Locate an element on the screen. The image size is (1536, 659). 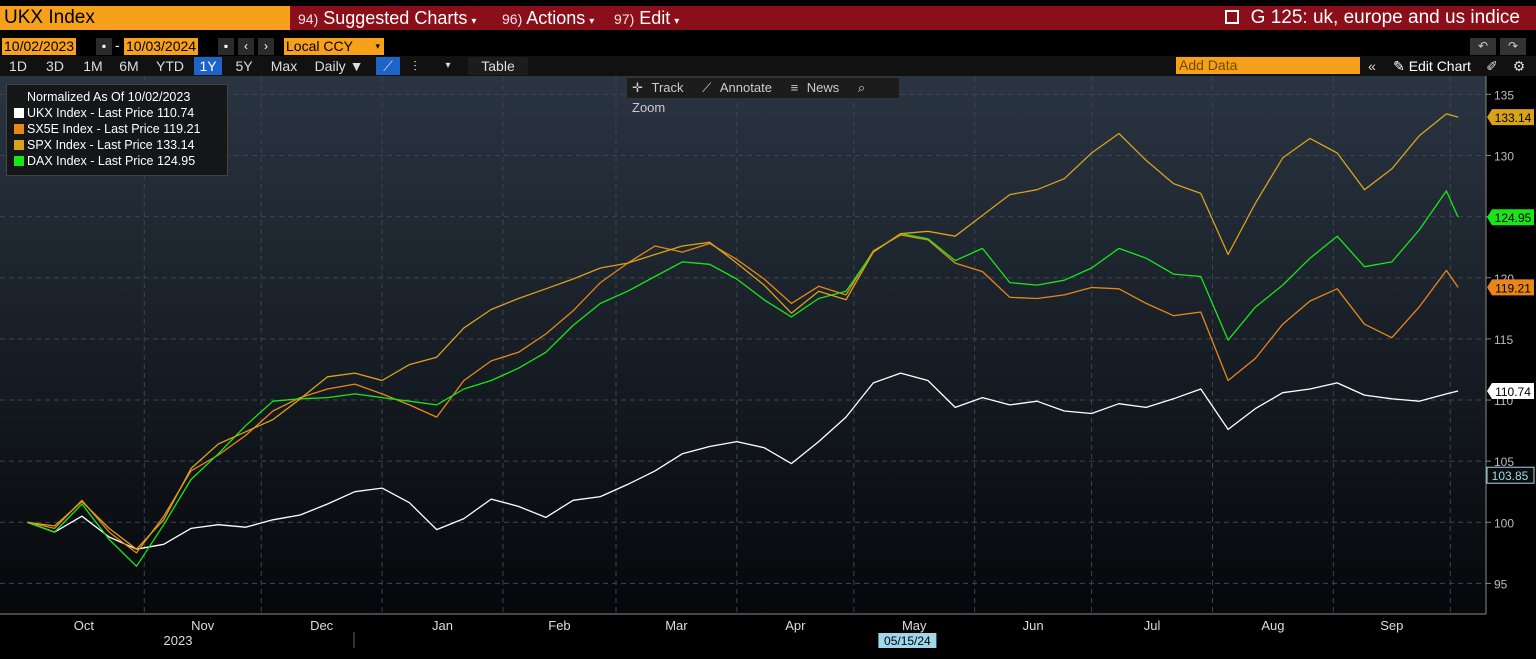
redo-icon: ↷ is located at coordinates (1513, 46).